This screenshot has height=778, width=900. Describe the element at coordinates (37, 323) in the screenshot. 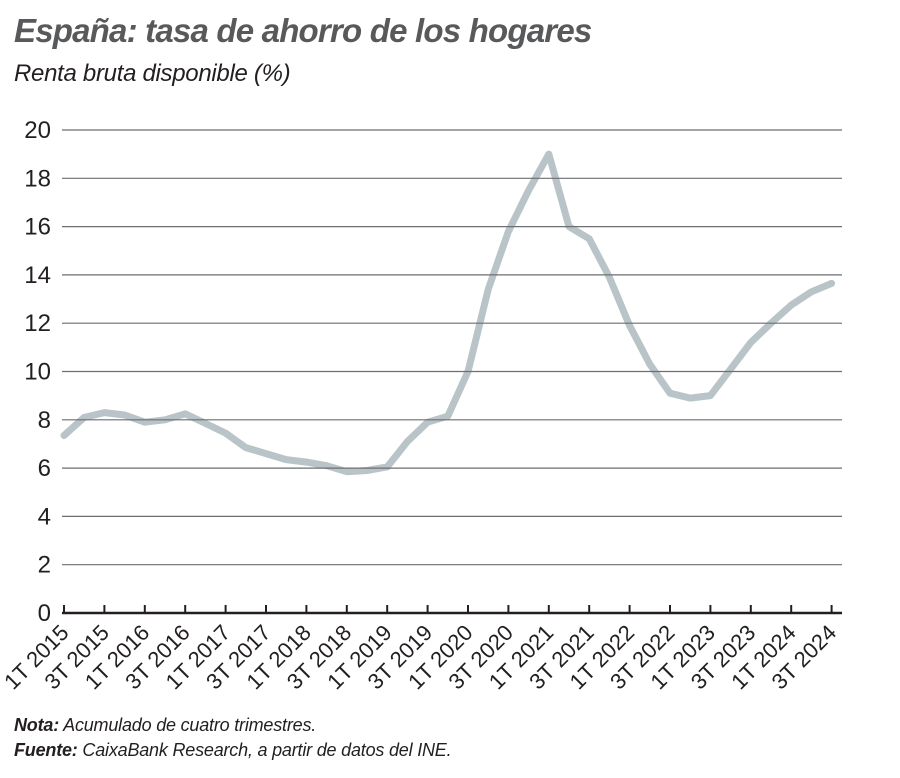

I see `y-axis-label: 12` at that location.